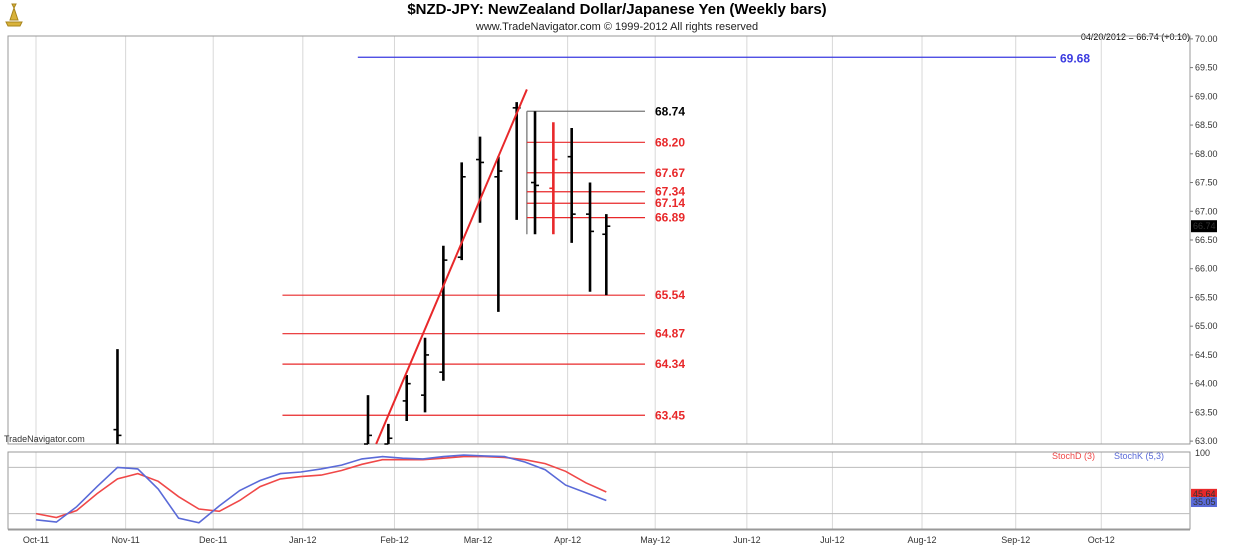 Image resolution: width=1234 pixels, height=548 pixels. What do you see at coordinates (1206, 412) in the screenshot?
I see `y-tick-label: 63.50` at bounding box center [1206, 412].